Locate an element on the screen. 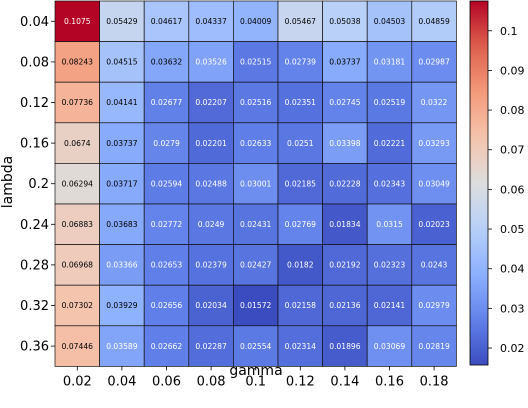 The width and height of the screenshot is (528, 408). y-axis-ticks: 0.04 0.08 0.12 0.16 0.2 0.24 0.28 0.32 0.36 is located at coordinates (37, 185).